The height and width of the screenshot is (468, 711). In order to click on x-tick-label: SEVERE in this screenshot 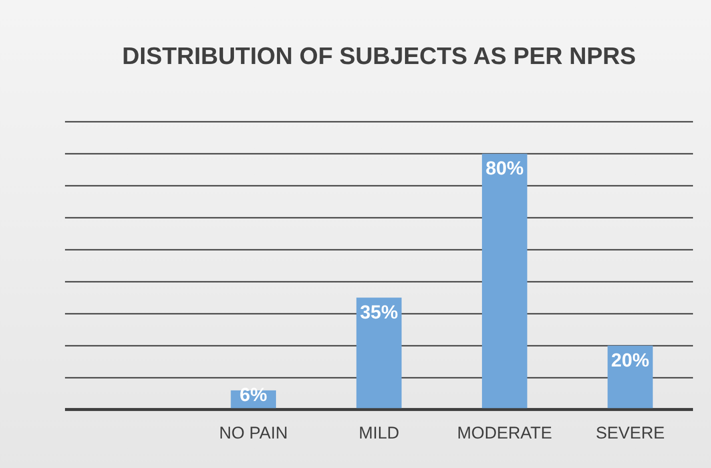, I will do `click(630, 432)`.